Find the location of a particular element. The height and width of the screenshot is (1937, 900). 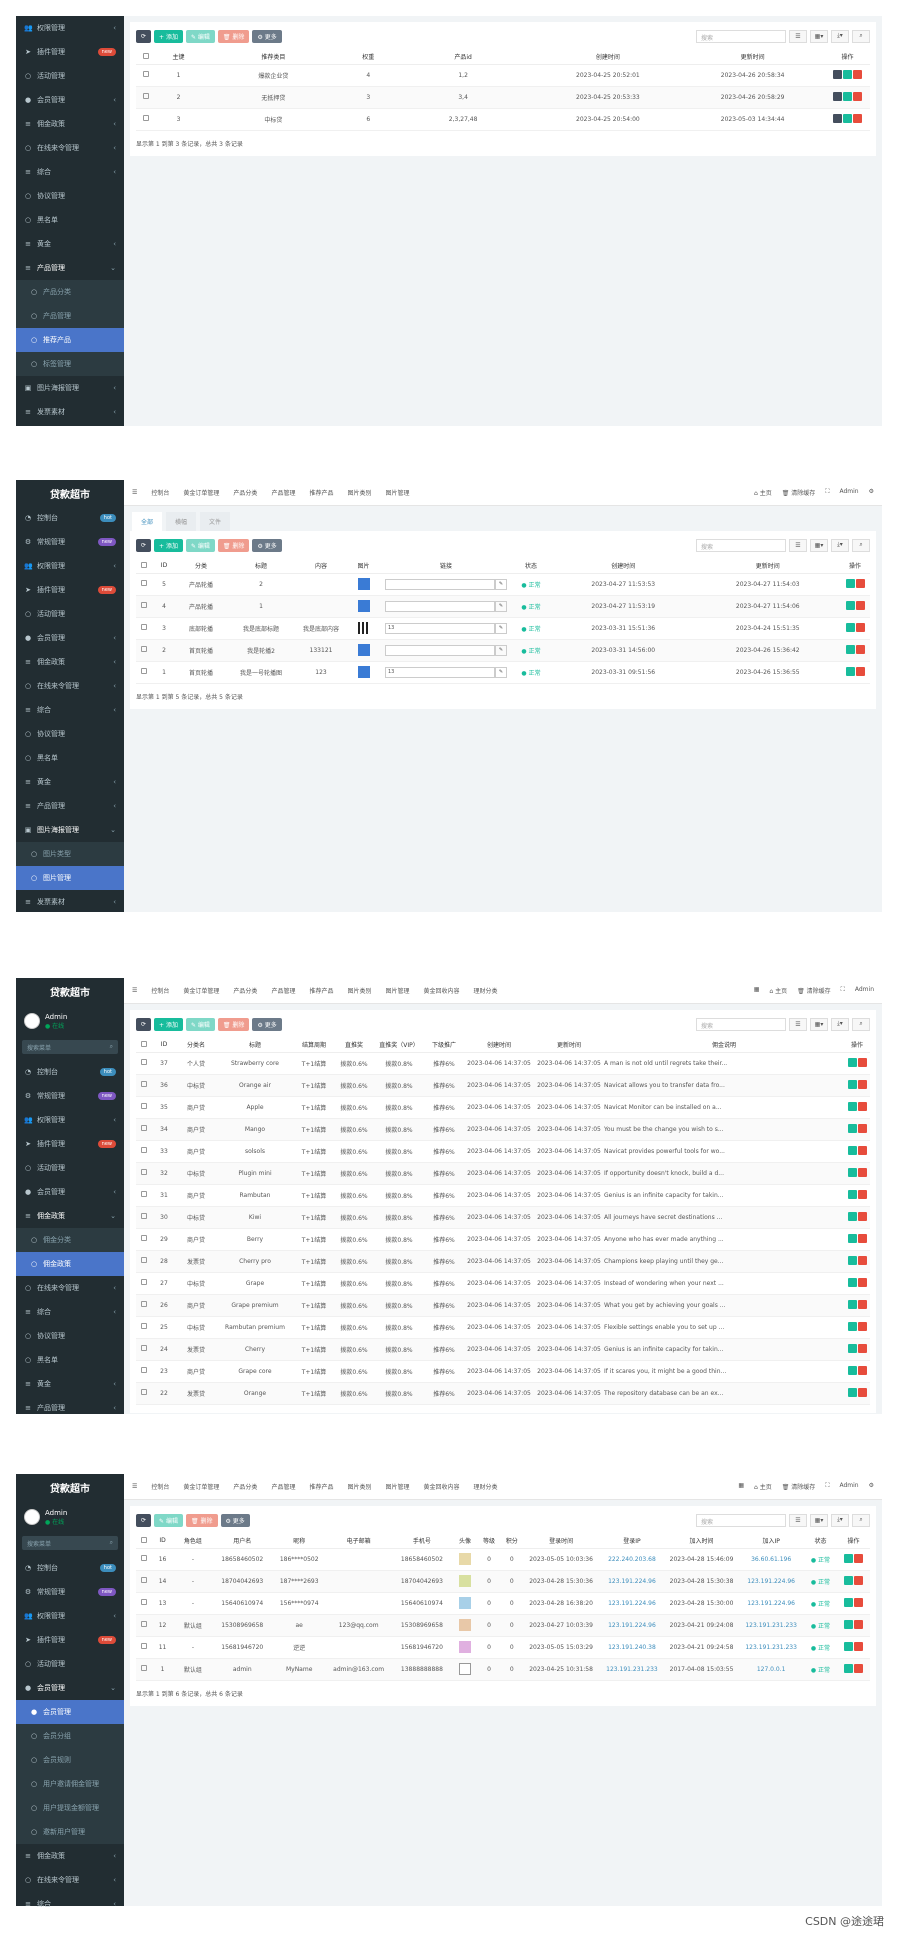

filter-tab: 文件 is located at coordinates (215, 521).